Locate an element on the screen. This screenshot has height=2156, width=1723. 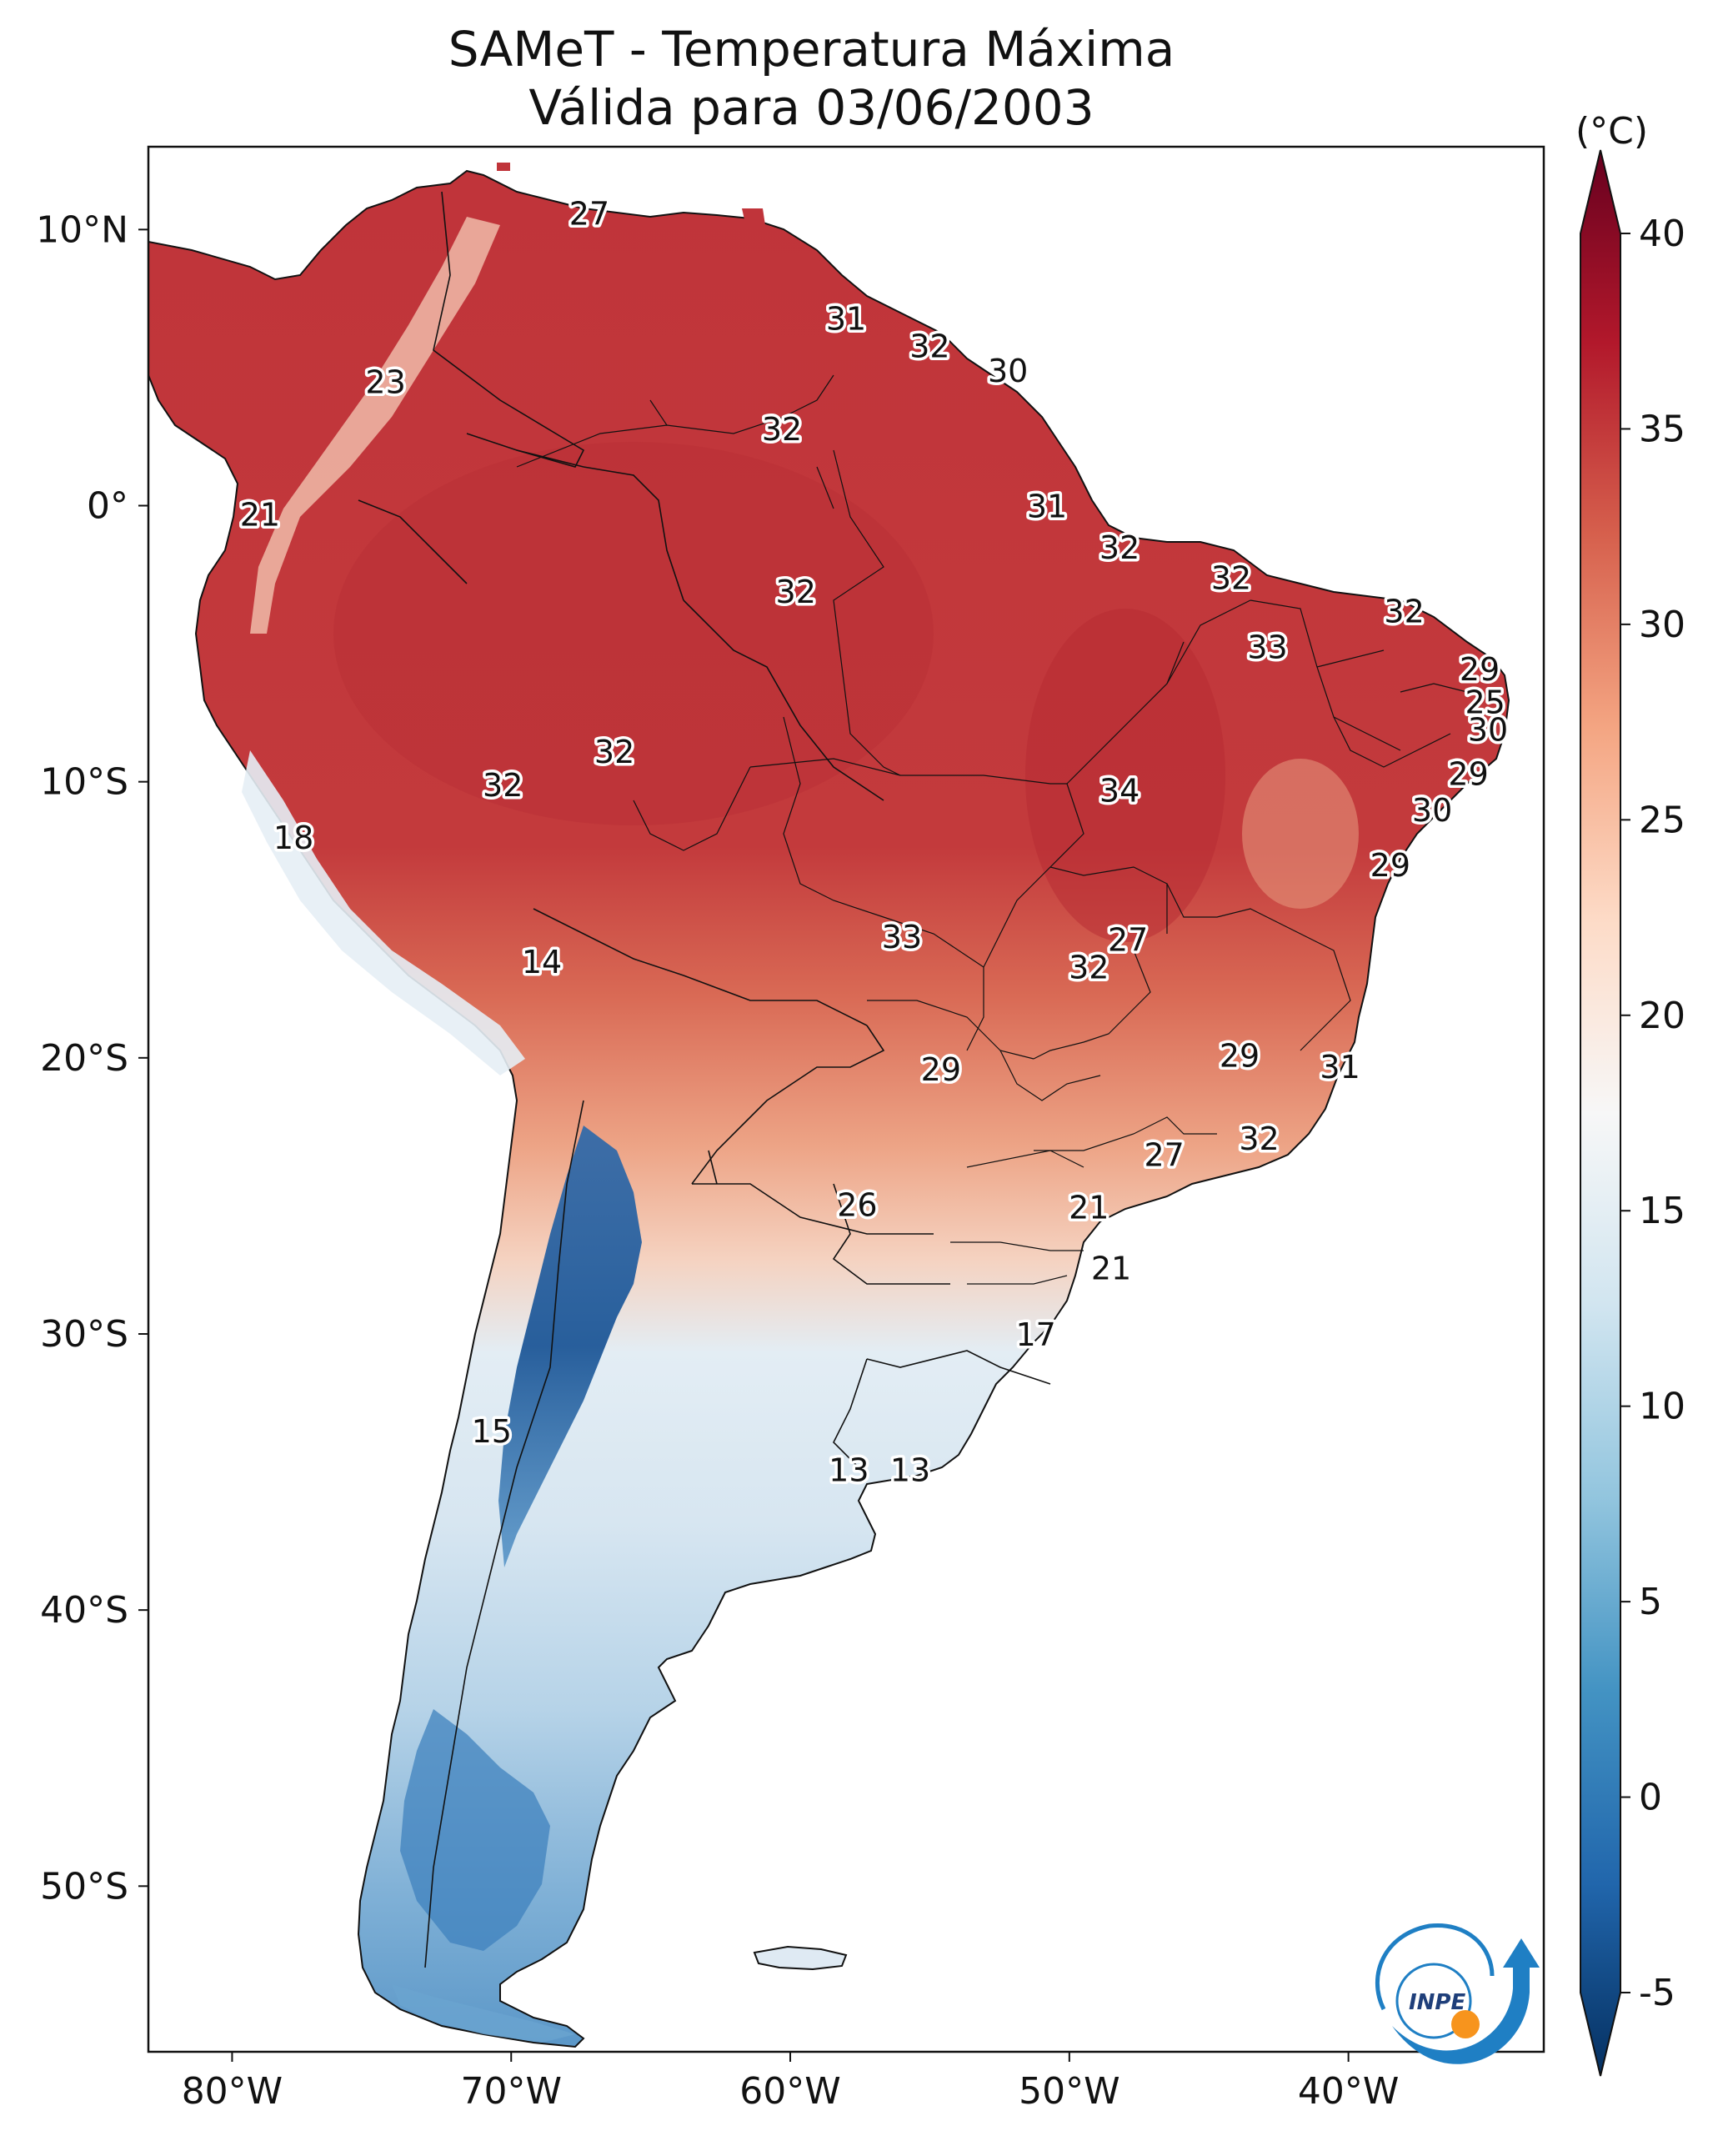
x-tick-label: 40°W is located at coordinates (1349, 2091).